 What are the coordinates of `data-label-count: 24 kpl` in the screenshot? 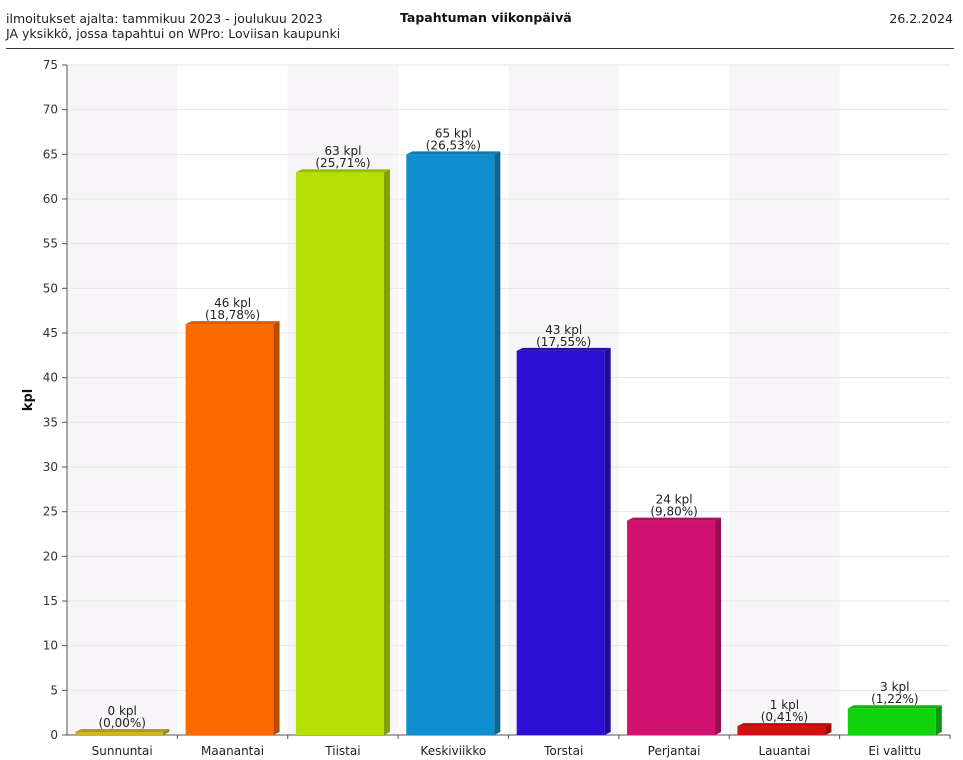 It's located at (674, 500).